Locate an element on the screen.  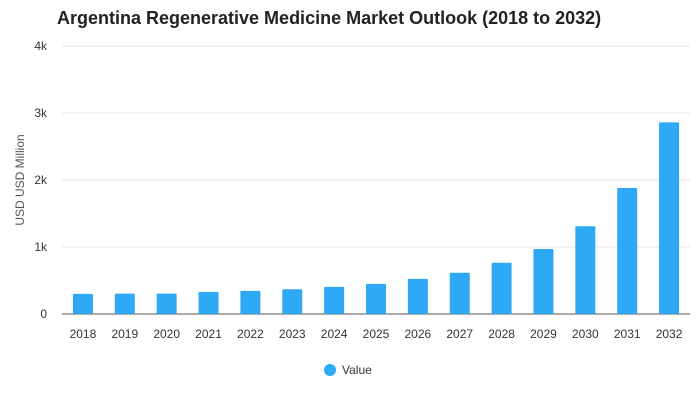
x-tick-label: 2023 is located at coordinates (292, 334).